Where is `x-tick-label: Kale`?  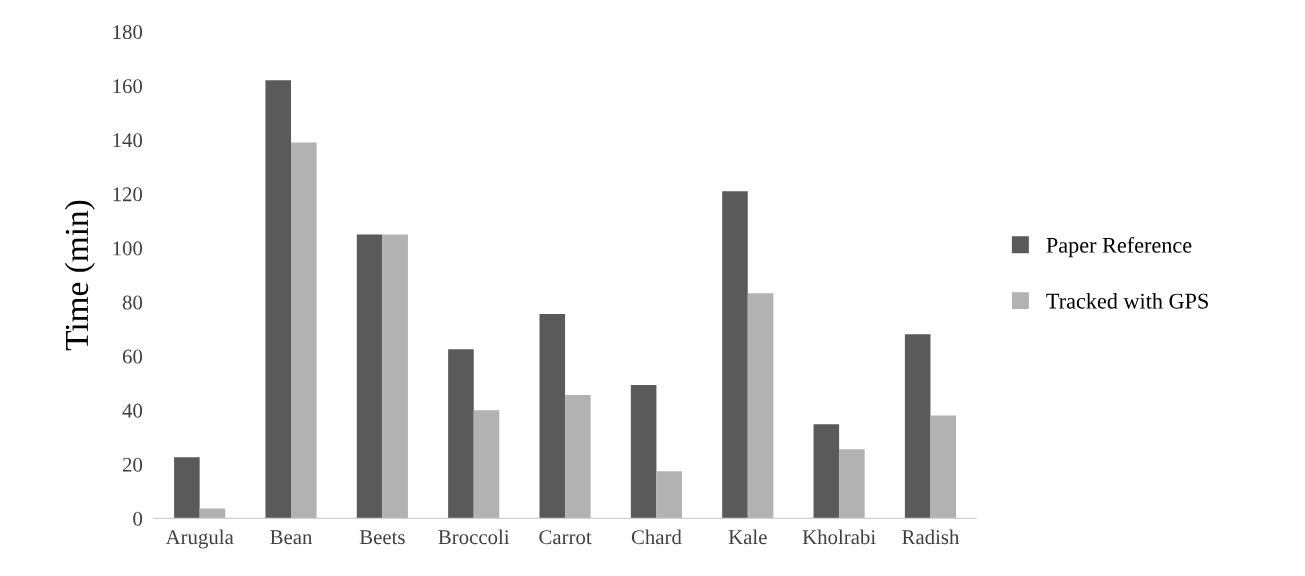 x-tick-label: Kale is located at coordinates (747, 537).